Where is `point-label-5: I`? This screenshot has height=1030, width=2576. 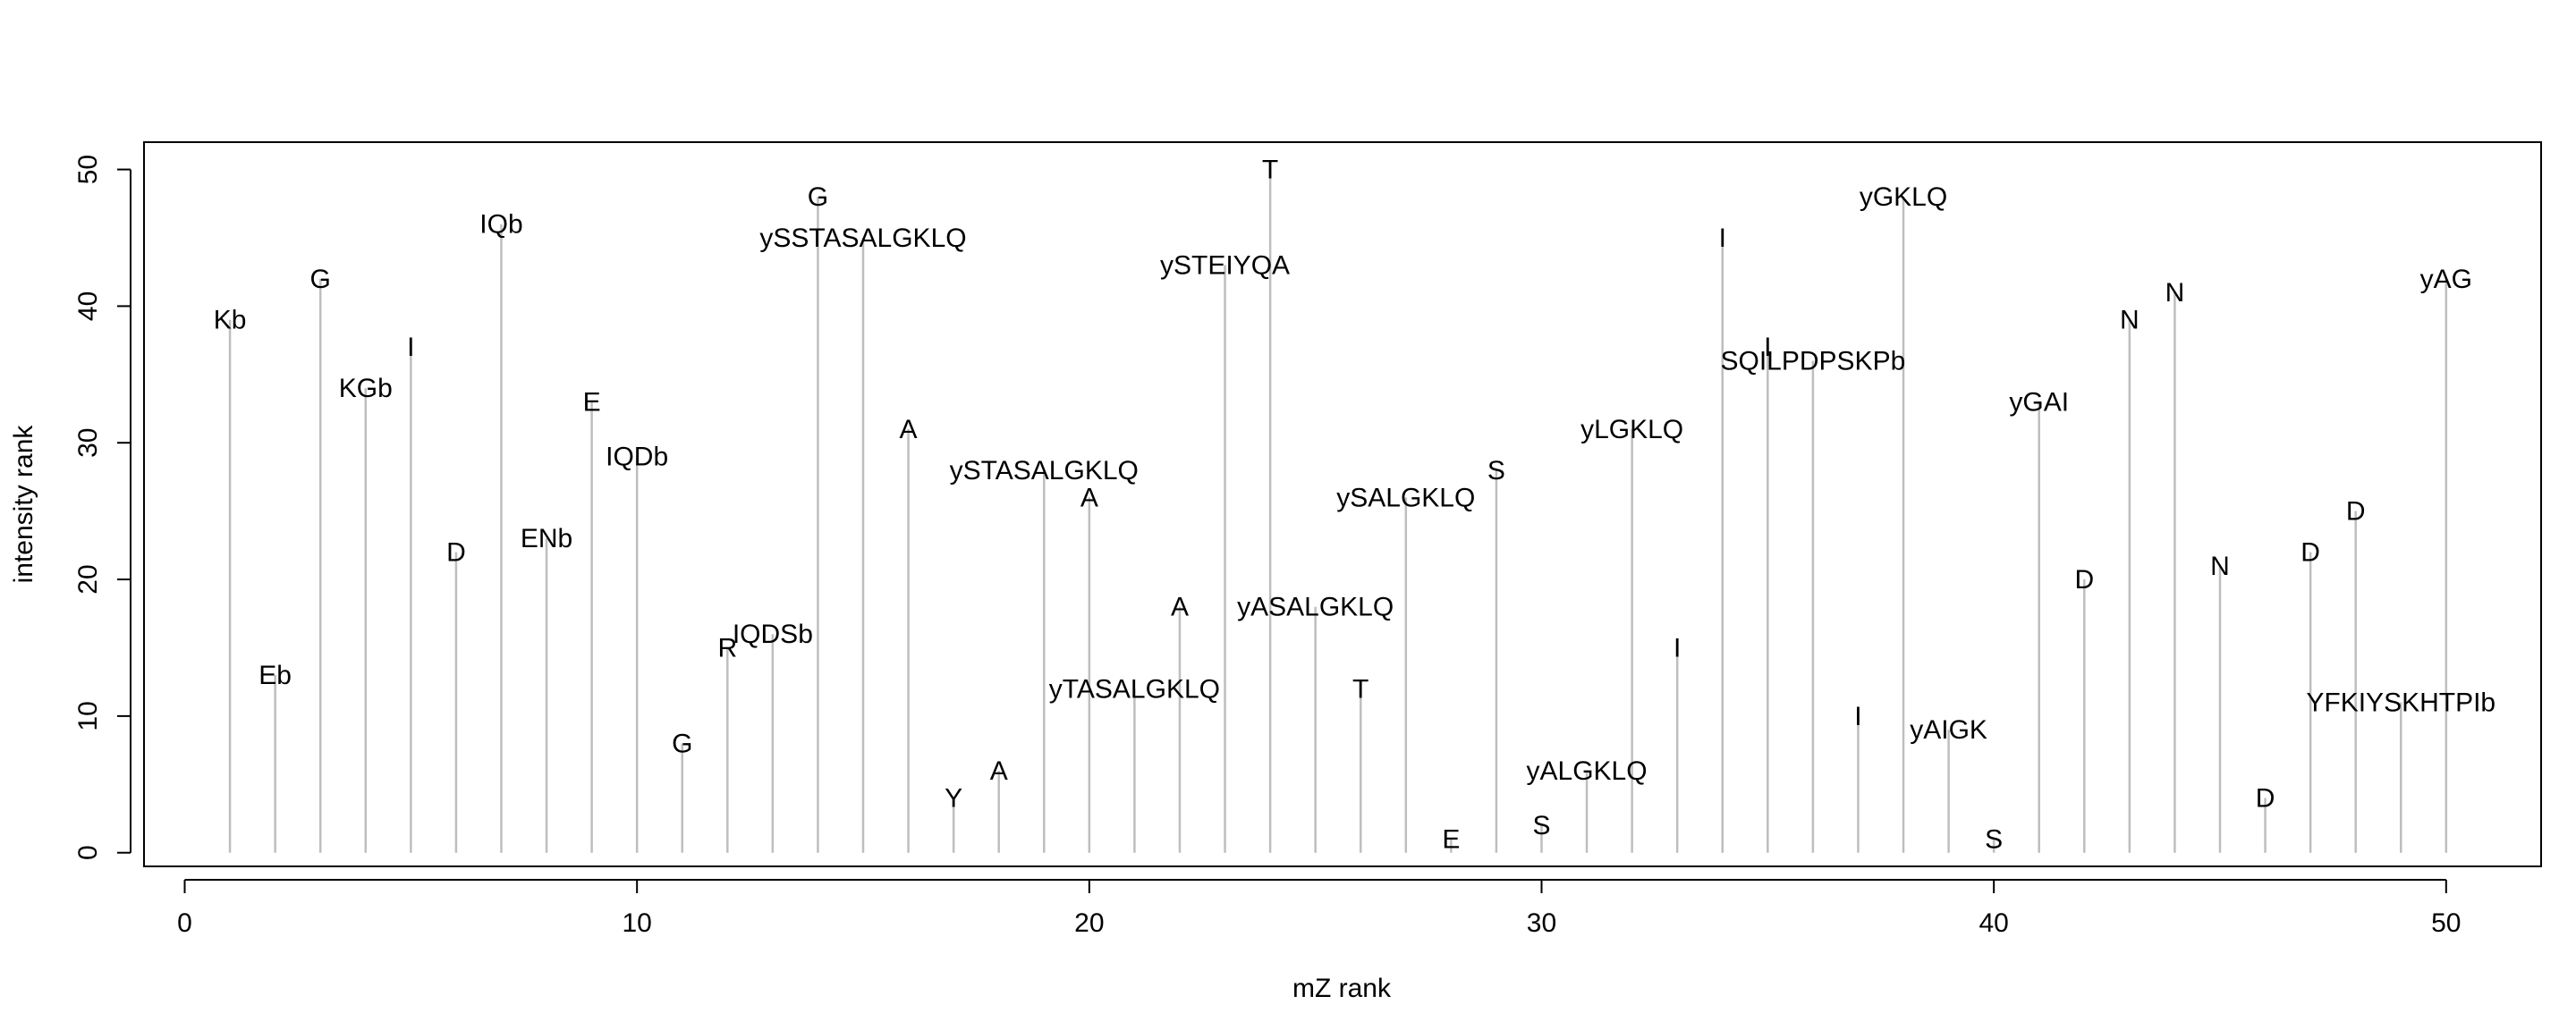
point-label-5: I is located at coordinates (410, 347).